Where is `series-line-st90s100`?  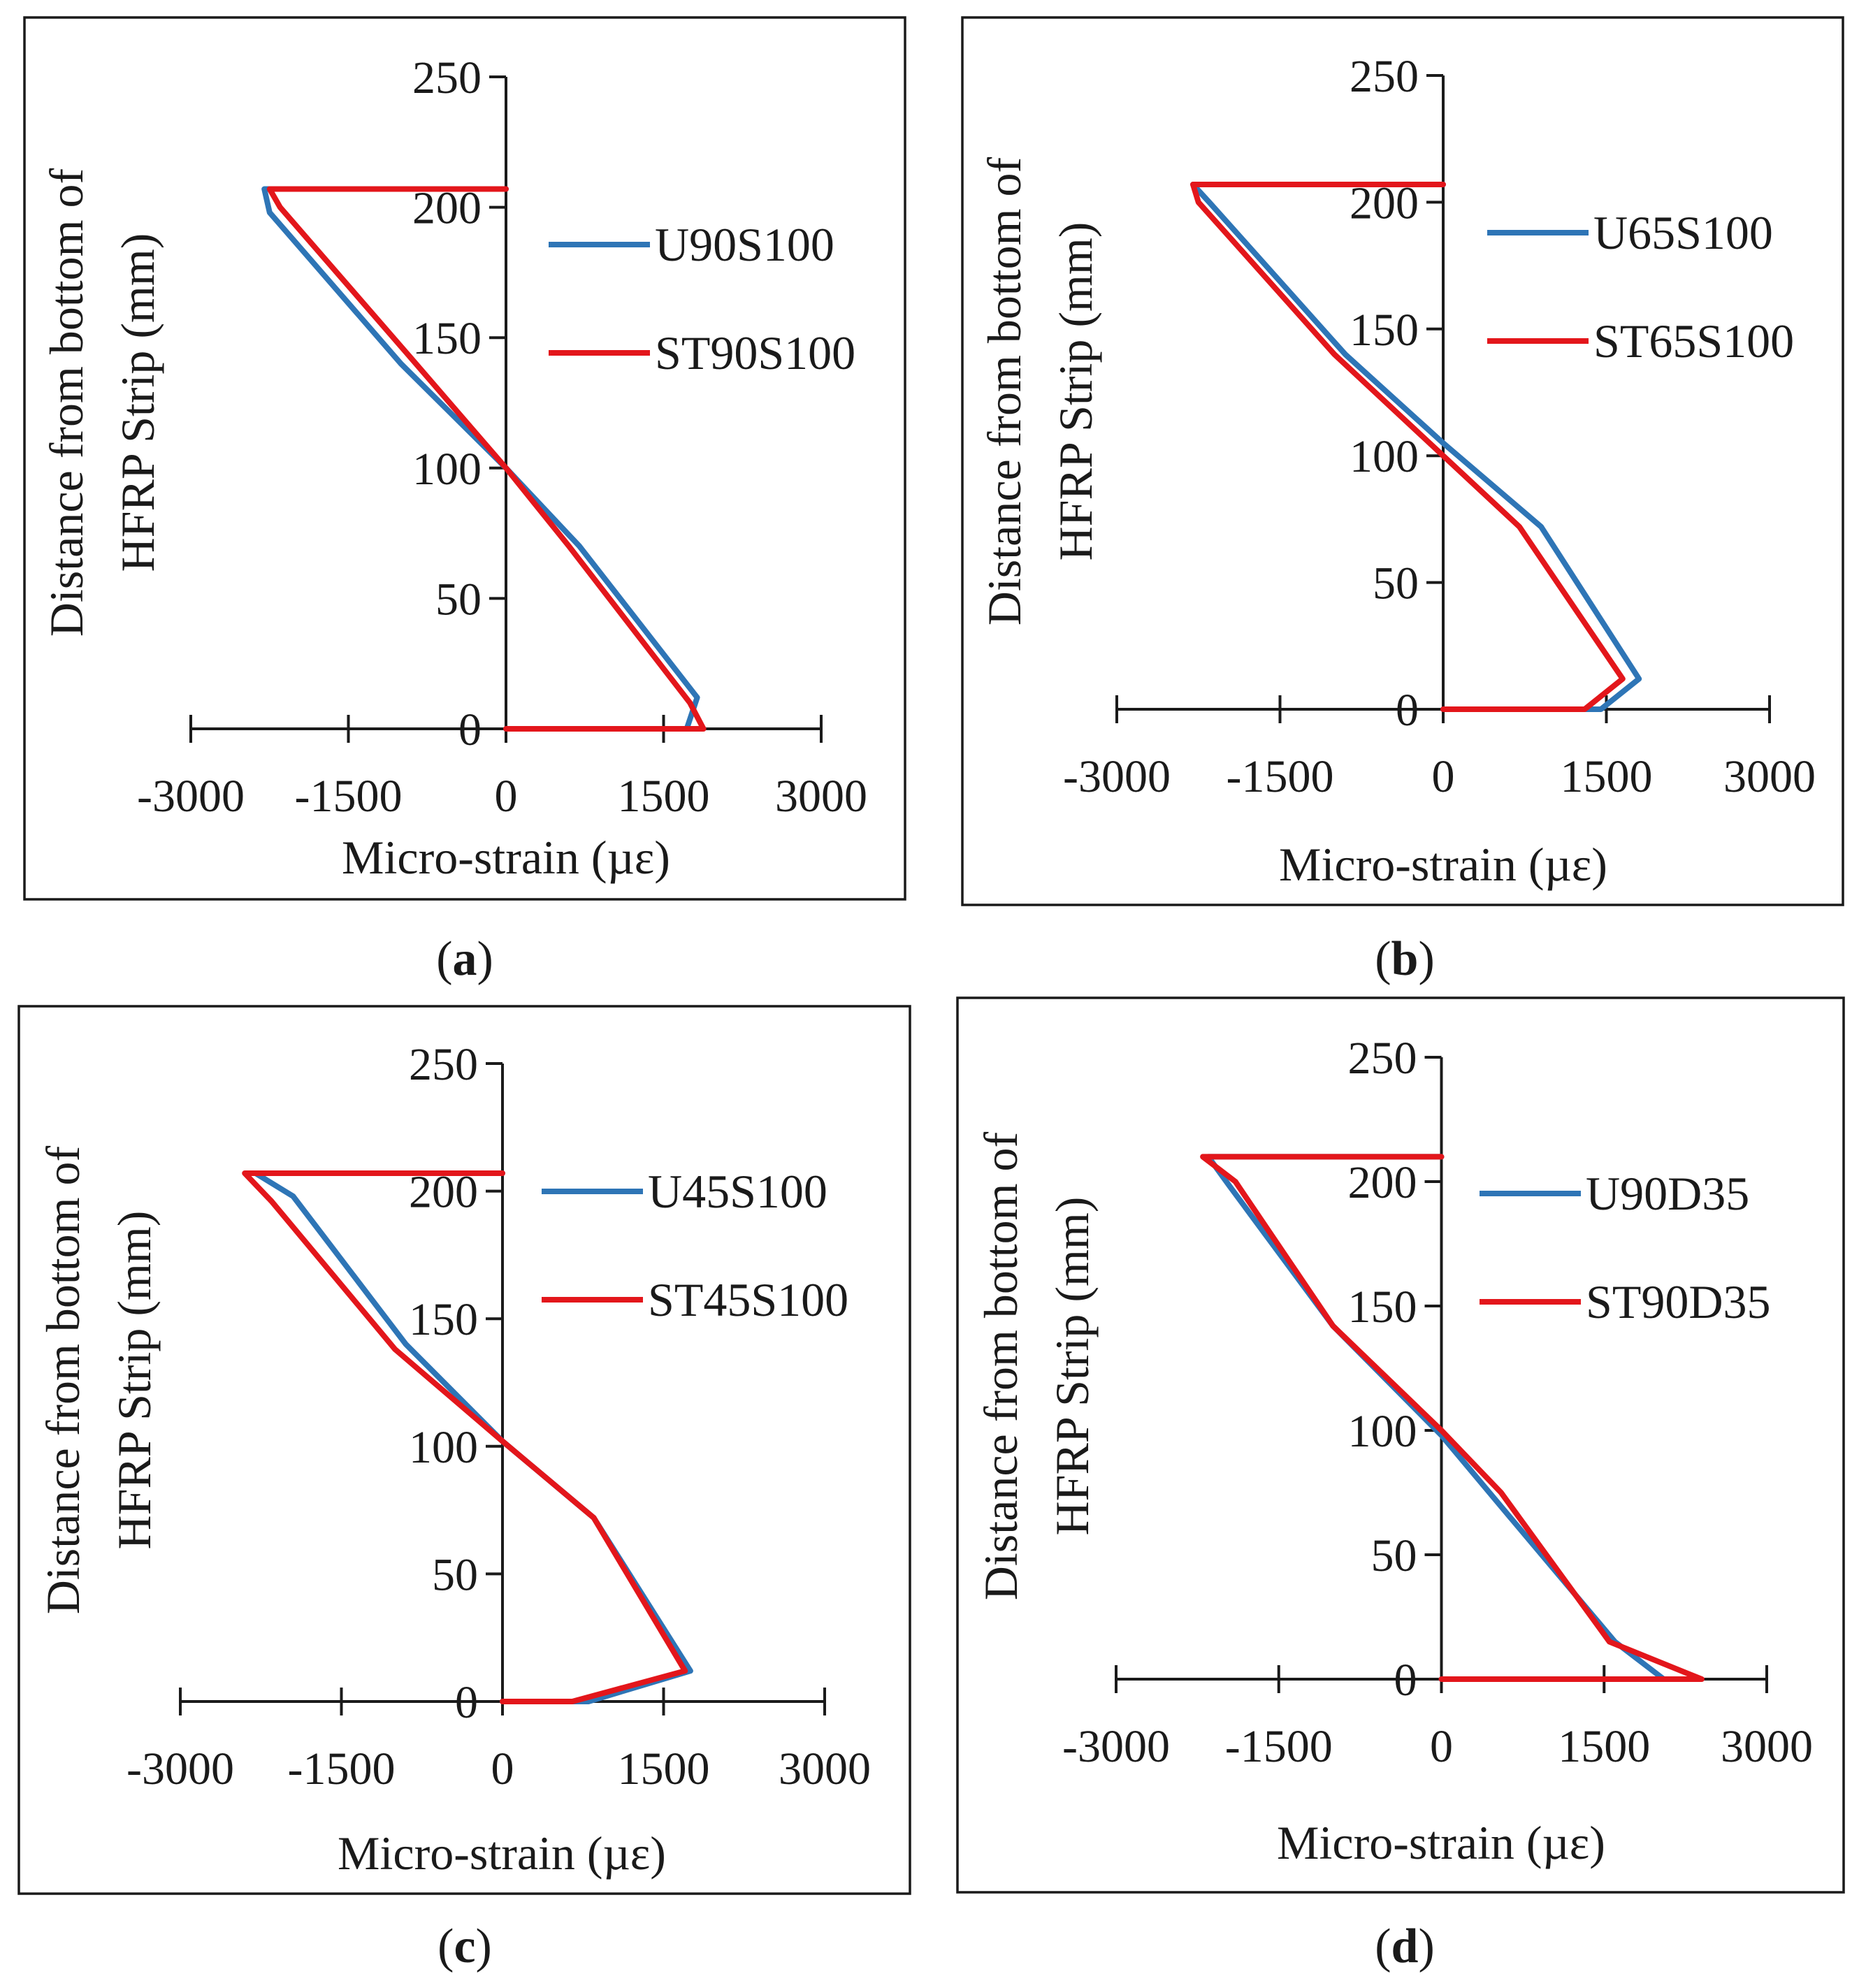 series-line-st90s100 is located at coordinates (486, 459).